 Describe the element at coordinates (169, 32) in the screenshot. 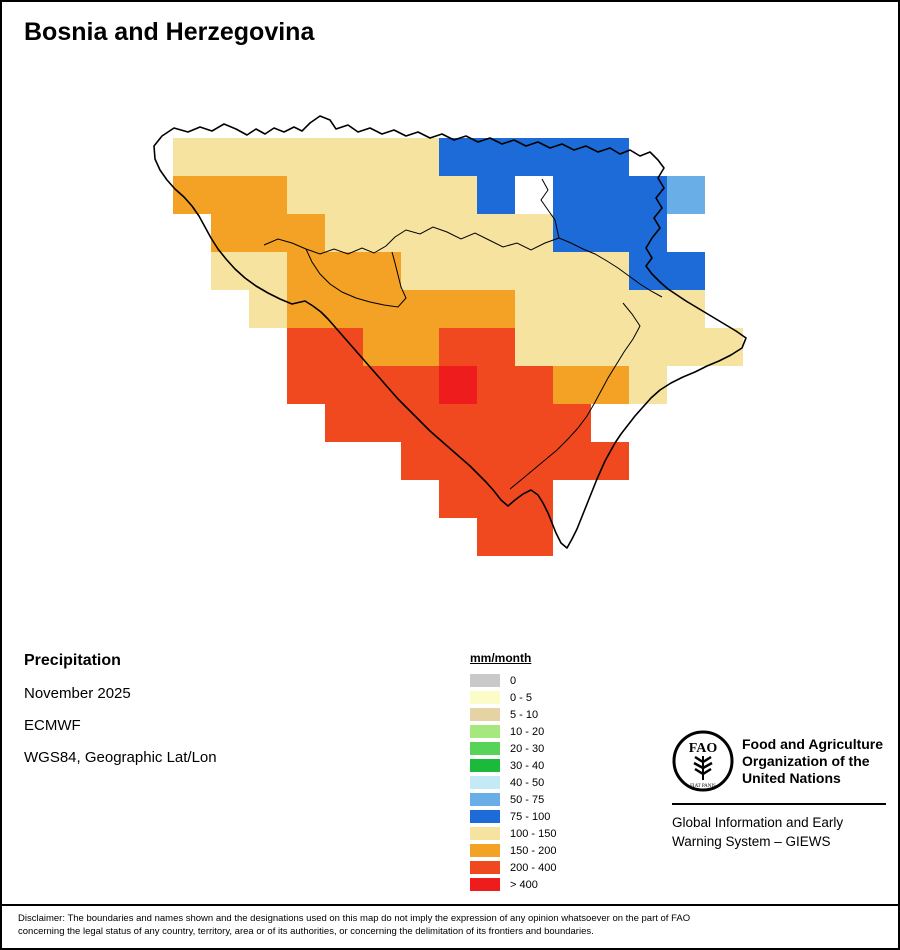

I see `page-title: Bosnia and Herzegovina` at that location.